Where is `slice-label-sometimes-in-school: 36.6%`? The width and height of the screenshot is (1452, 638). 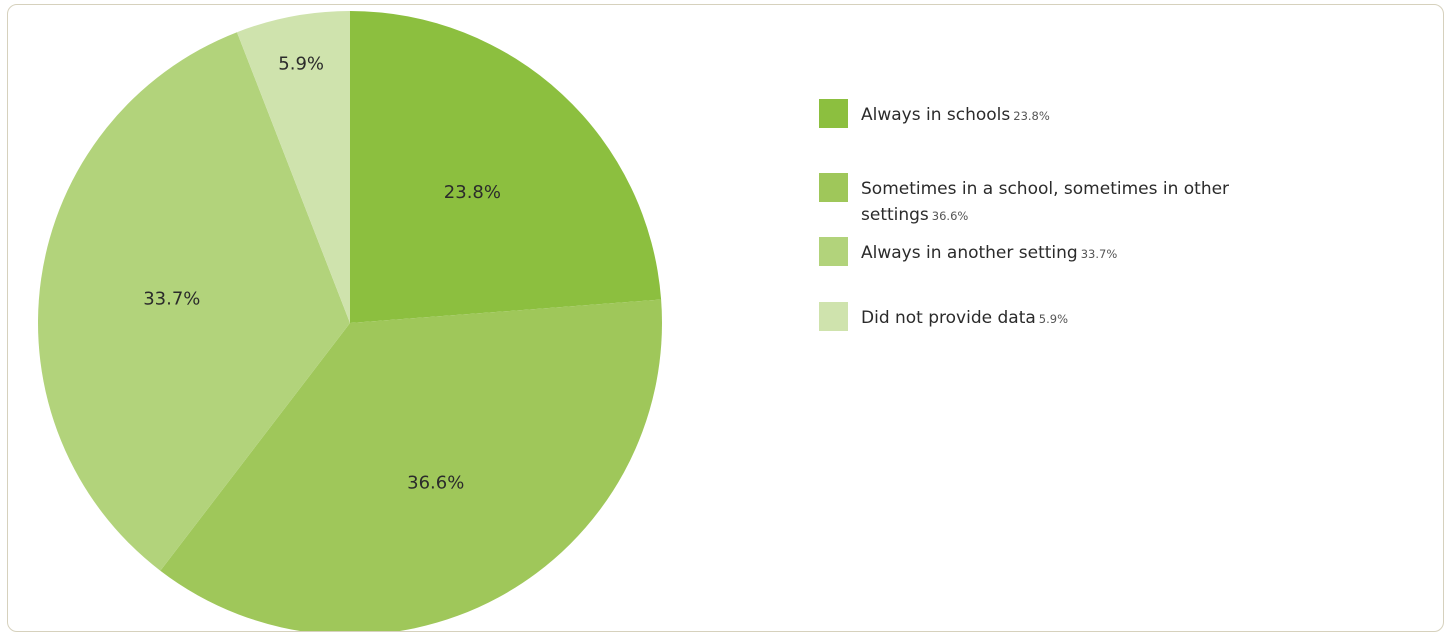 slice-label-sometimes-in-school: 36.6% is located at coordinates (435, 482).